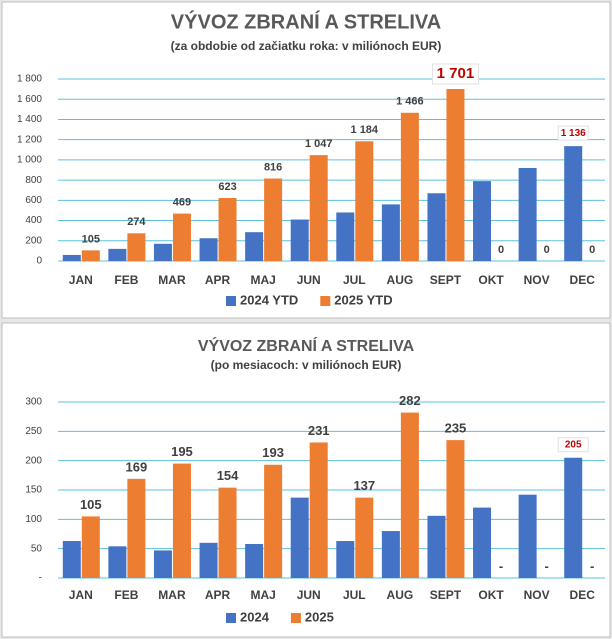  Describe the element at coordinates (363, 299) in the screenshot. I see `legend-label: 2025 YTD` at that location.